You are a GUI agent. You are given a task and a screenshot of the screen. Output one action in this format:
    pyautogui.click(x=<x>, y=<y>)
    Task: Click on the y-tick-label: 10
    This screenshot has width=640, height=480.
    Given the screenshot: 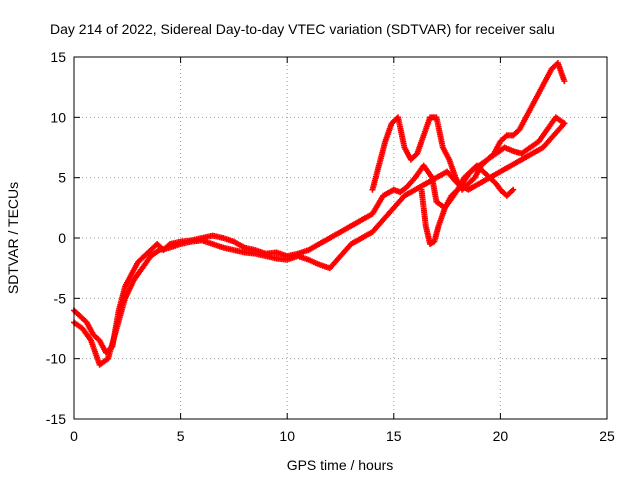 What is the action you would take?
    pyautogui.click(x=58, y=117)
    